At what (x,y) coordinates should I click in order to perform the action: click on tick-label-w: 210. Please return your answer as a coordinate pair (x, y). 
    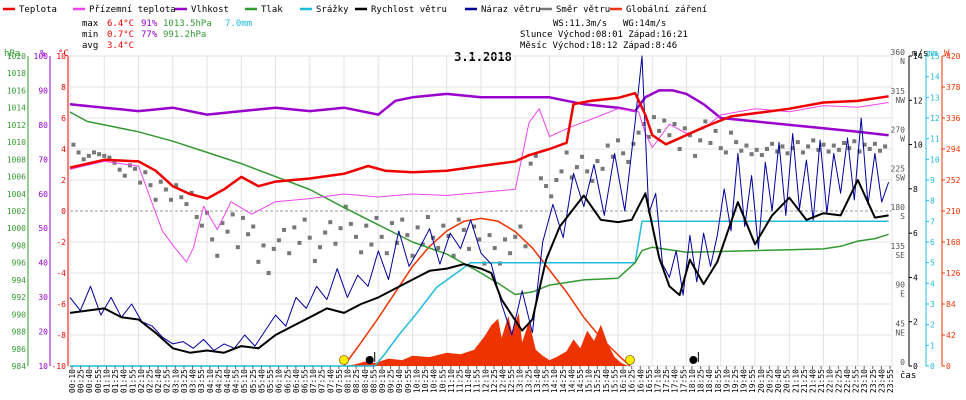
    Looking at the image, I should click on (953, 211).